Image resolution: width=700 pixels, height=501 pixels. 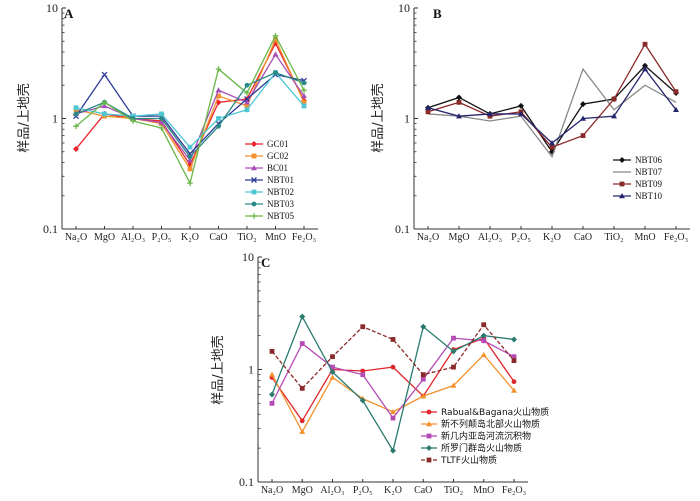 What do you see at coordinates (69, 13) in the screenshot?
I see `panel-label: A` at bounding box center [69, 13].